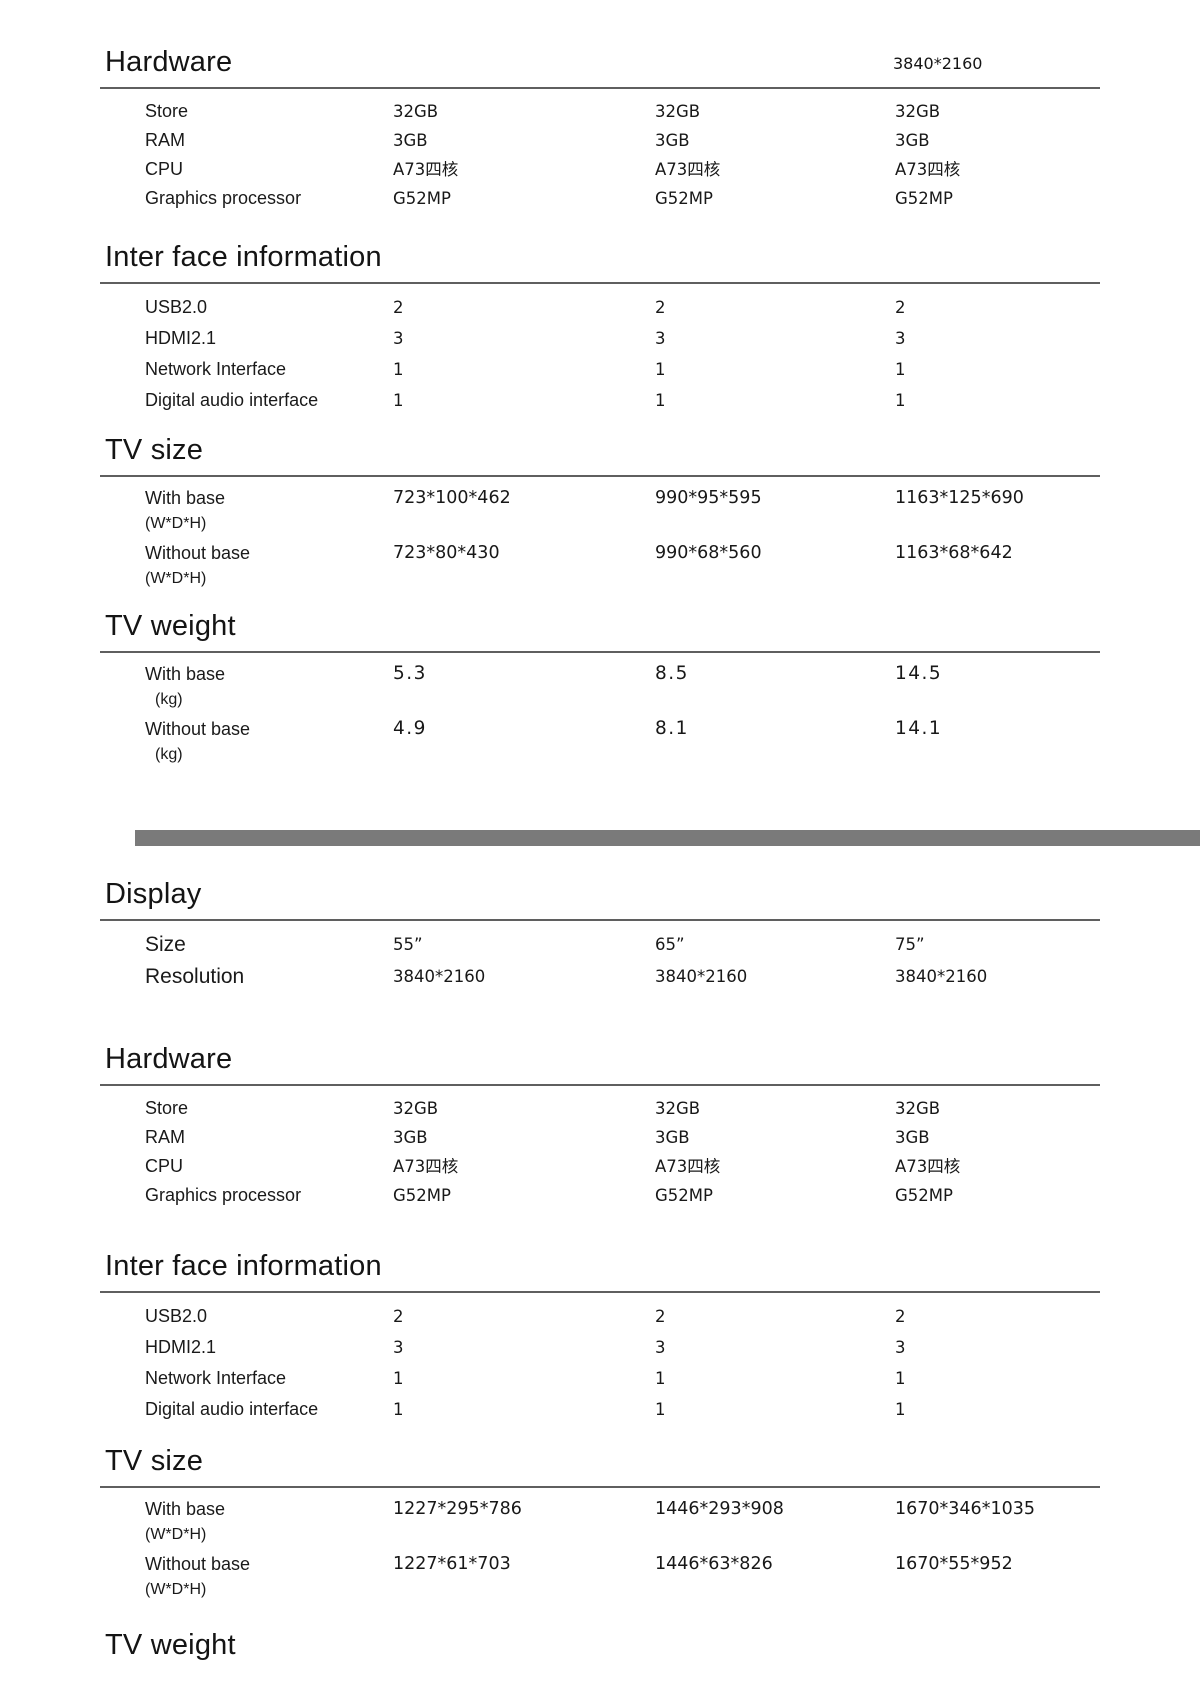 This screenshot has width=1200, height=1704. I want to click on section-title: TV weight, so click(170, 1645).